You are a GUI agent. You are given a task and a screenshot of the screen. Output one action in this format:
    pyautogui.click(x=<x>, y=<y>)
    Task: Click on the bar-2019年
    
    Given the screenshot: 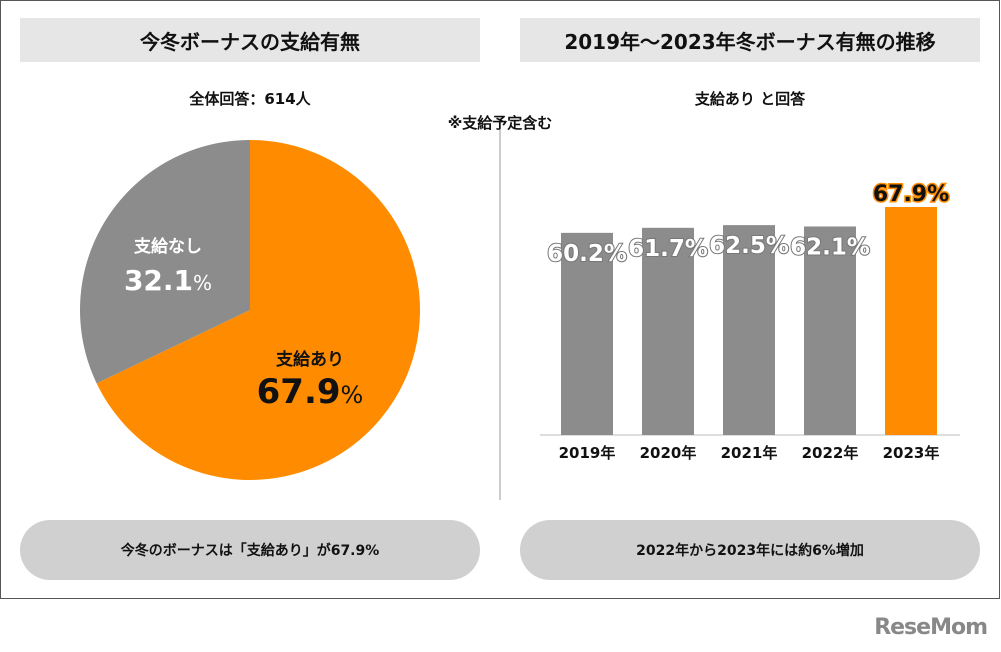 What is the action you would take?
    pyautogui.click(x=587, y=333)
    